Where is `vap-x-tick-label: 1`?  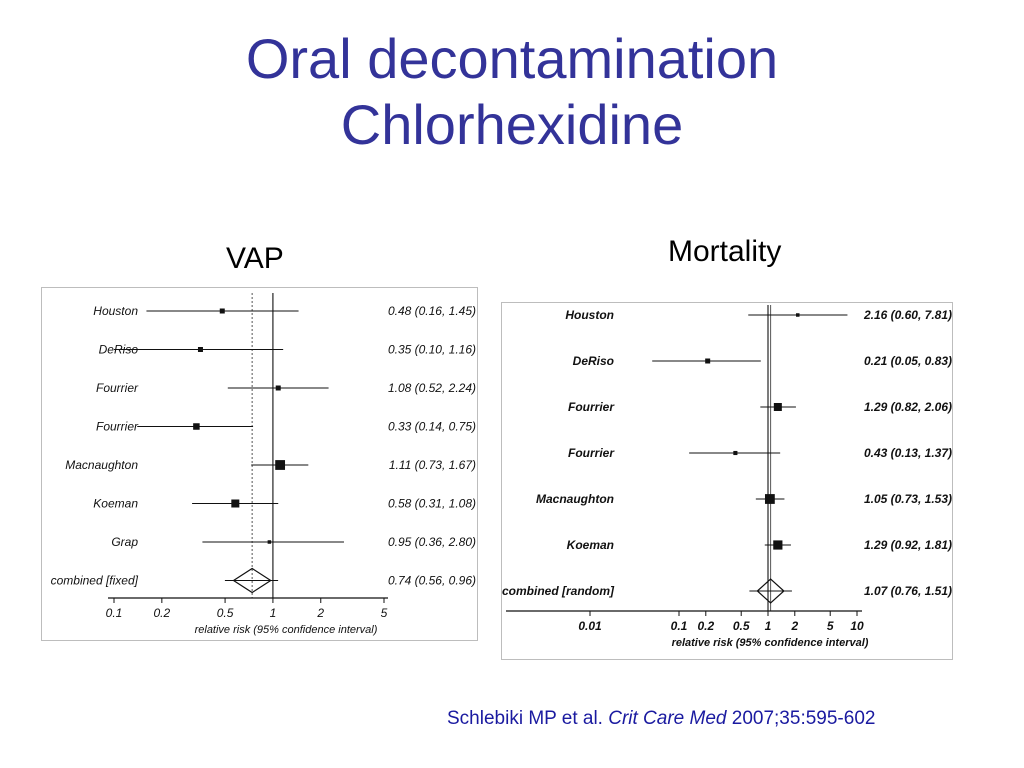
vap-x-tick-label: 1 is located at coordinates (273, 613).